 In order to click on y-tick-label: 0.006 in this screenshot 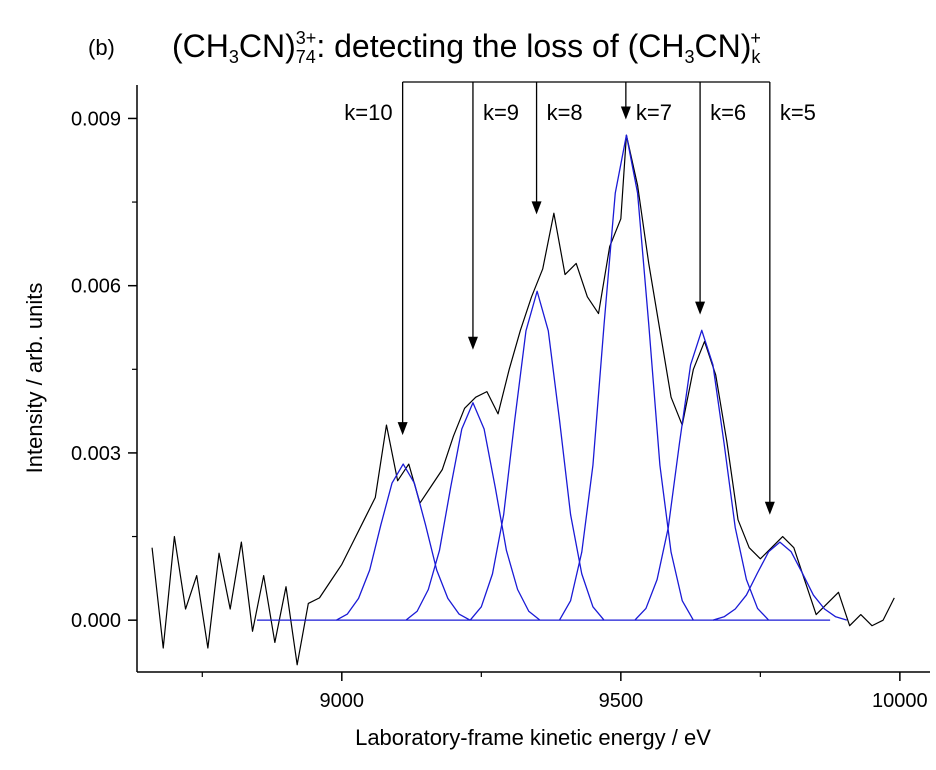, I will do `click(96, 287)`.